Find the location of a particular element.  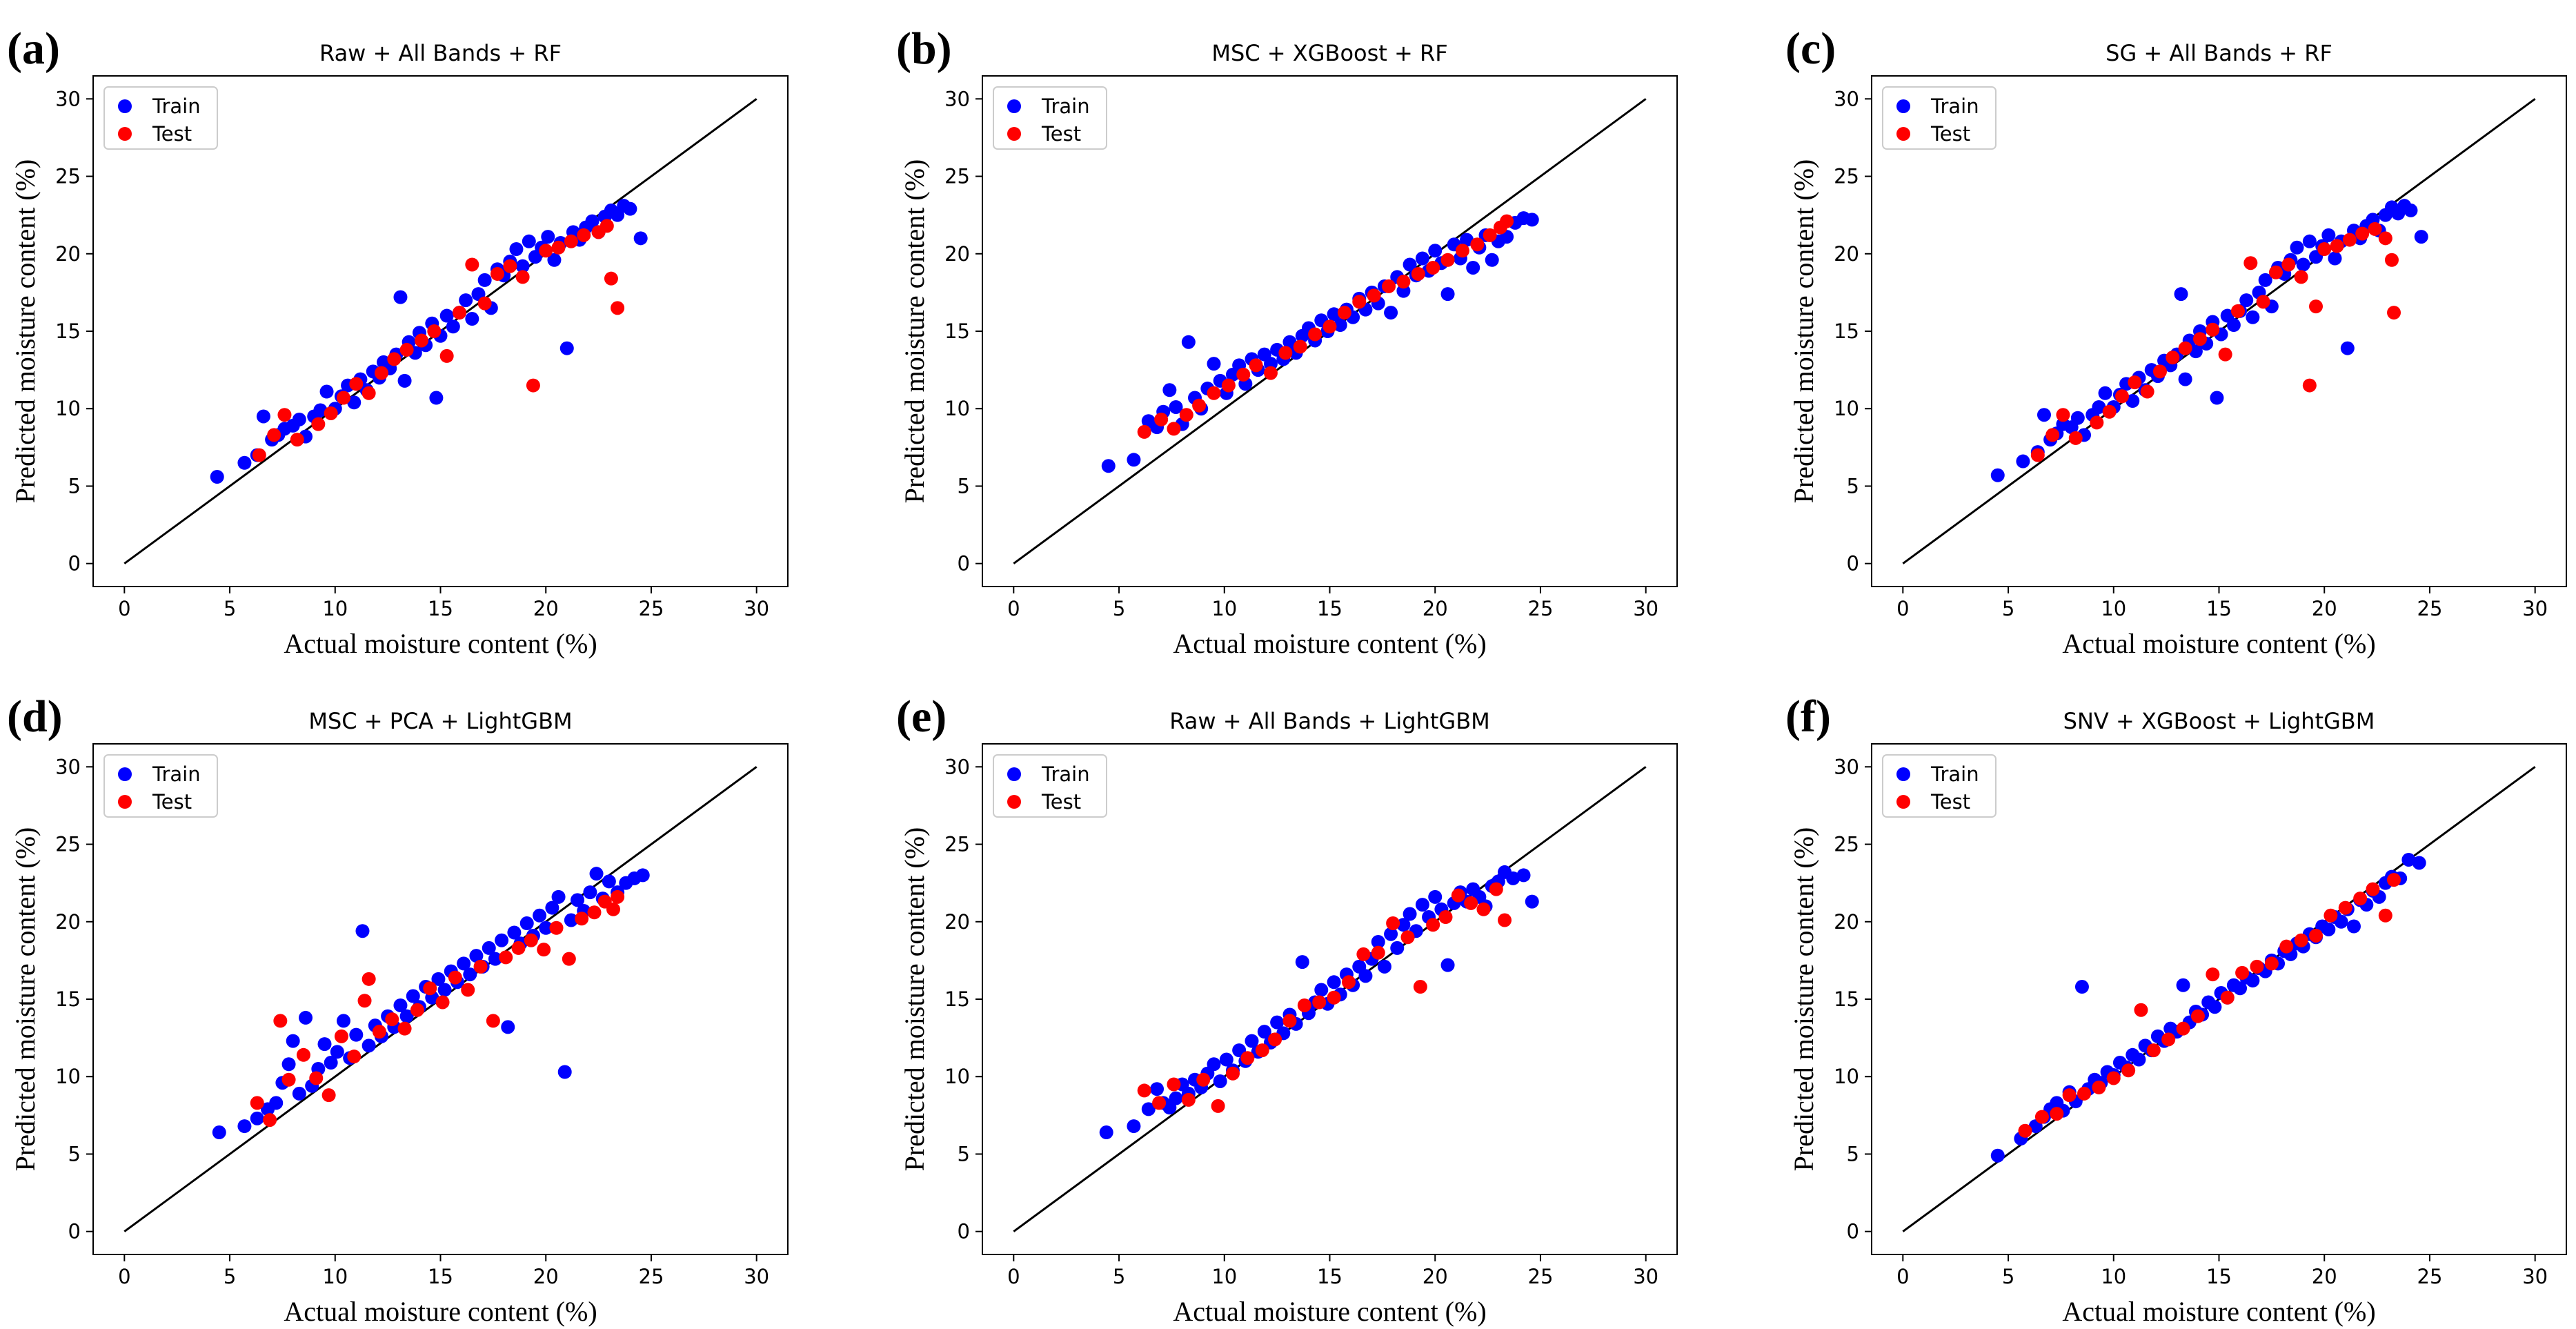

y-tick-label: 15 is located at coordinates (68, 999).